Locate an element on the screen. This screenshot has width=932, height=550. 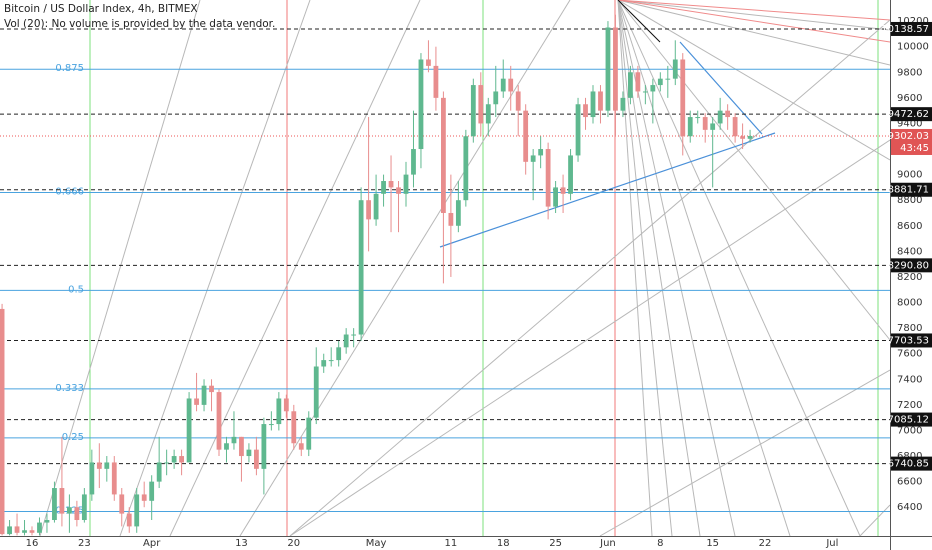
x-tick-label: 15 is located at coordinates (712, 543).